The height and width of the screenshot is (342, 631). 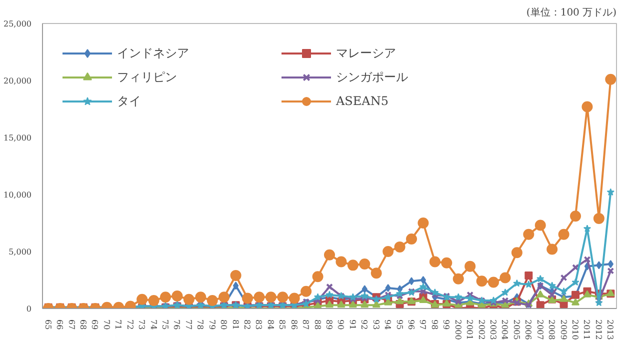 What do you see at coordinates (153, 53) in the screenshot?
I see `legend-label: インドネシア` at bounding box center [153, 53].